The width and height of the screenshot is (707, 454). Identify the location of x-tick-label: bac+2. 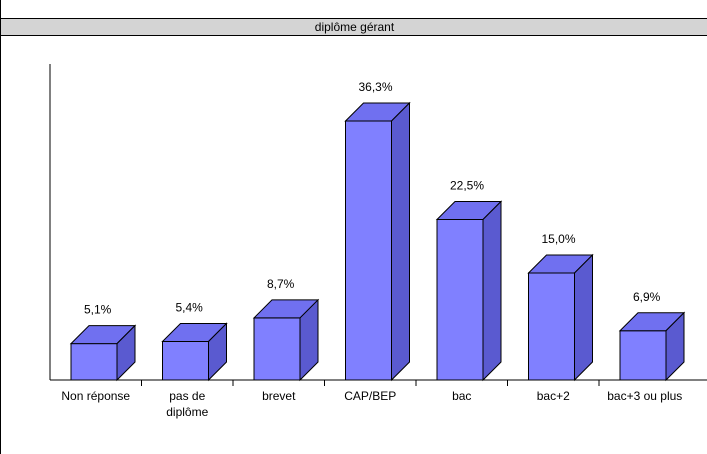
(553, 396).